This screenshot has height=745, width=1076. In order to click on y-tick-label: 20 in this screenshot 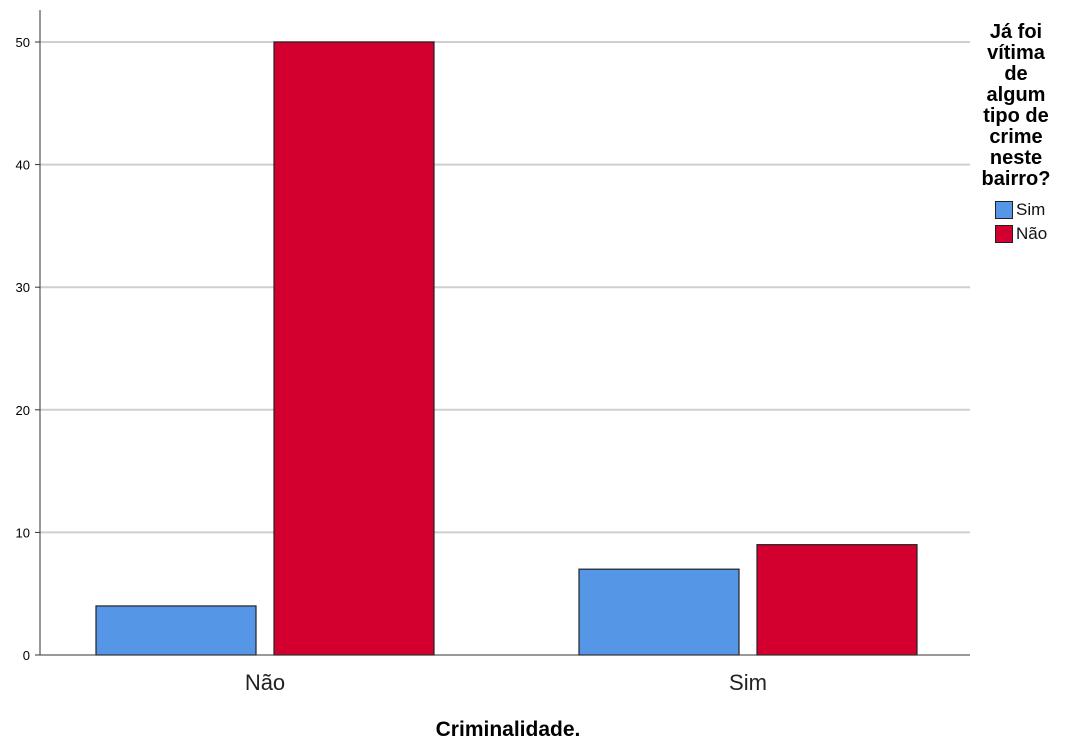, I will do `click(23, 410)`.